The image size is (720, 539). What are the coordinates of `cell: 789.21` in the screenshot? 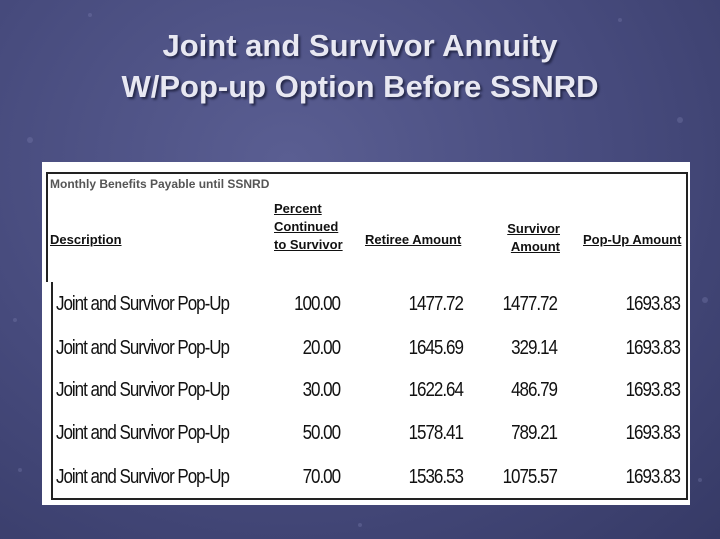 It's located at (534, 433).